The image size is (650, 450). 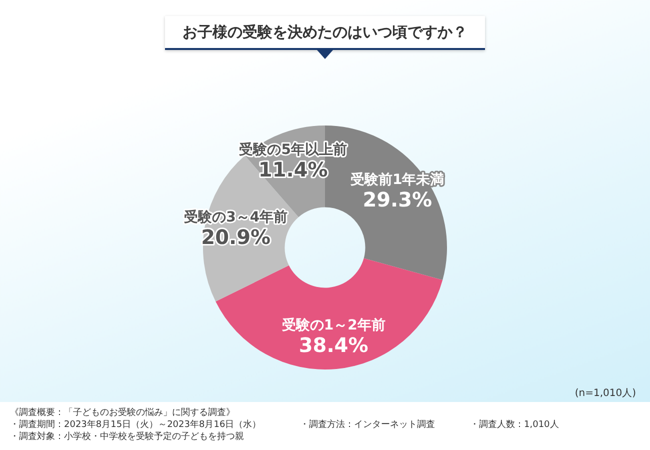 What do you see at coordinates (514, 424) in the screenshot?
I see `text: ・調査人数：1,010人` at bounding box center [514, 424].